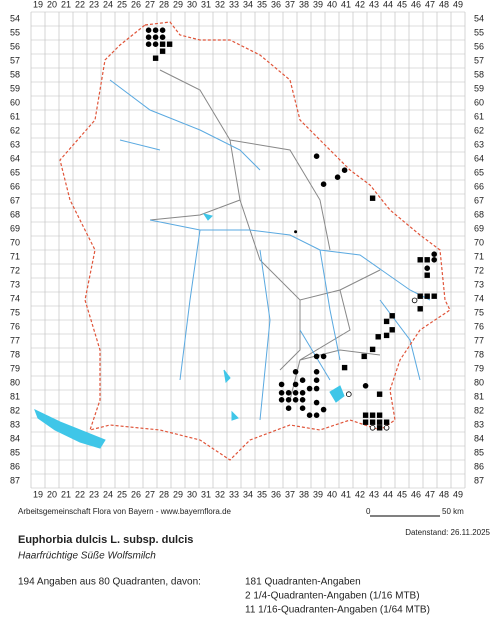 The height and width of the screenshot is (620, 500). What do you see at coordinates (105, 540) in the screenshot?
I see `species-name: Euphorbia dulcis L. subsp. dulcis` at bounding box center [105, 540].